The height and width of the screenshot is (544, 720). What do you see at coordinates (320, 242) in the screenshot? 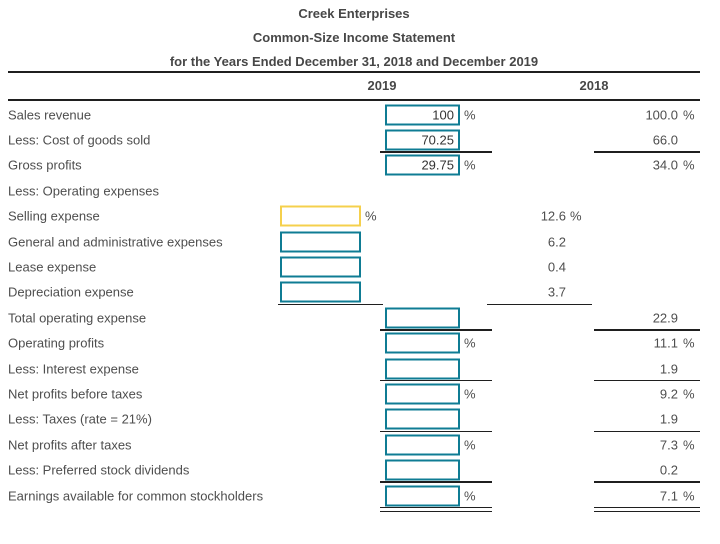
I see `input-general-and-administrative-expenses` at bounding box center [320, 242].